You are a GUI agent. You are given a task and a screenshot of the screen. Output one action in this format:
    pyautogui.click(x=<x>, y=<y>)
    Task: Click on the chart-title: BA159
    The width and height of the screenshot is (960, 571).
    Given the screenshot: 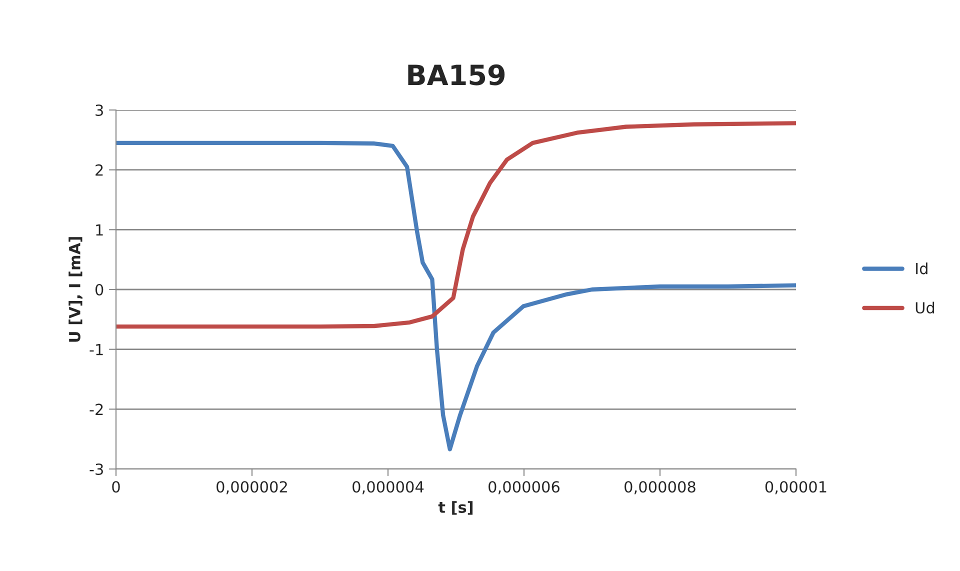 What is the action you would take?
    pyautogui.click(x=456, y=75)
    